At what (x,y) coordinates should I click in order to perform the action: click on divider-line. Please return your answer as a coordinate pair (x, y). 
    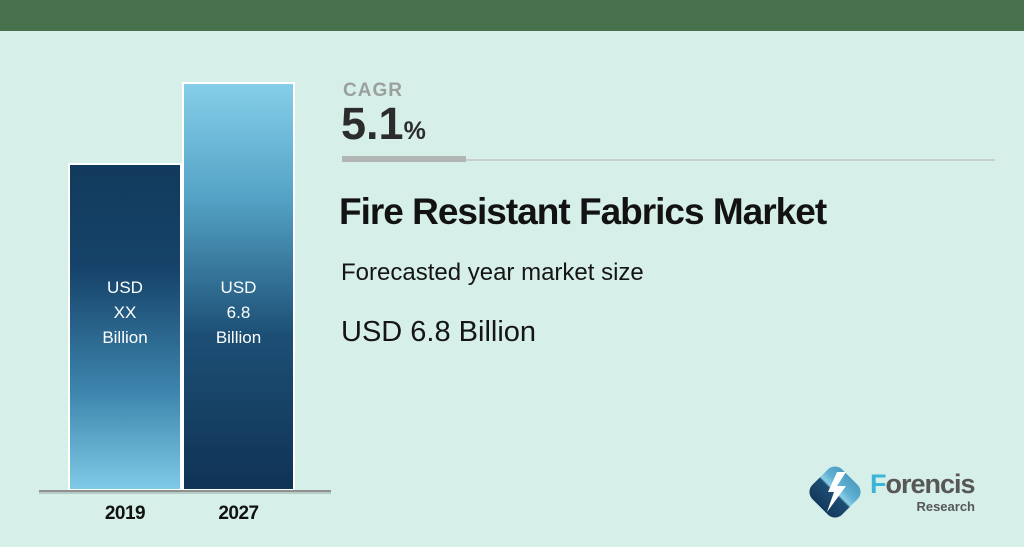
    Looking at the image, I should click on (668, 160).